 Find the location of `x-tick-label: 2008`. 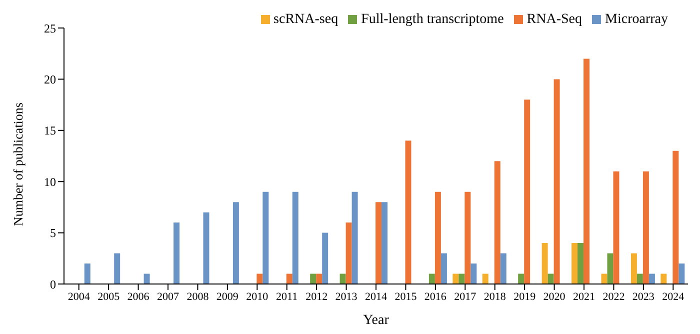

x-tick-label: 2008 is located at coordinates (198, 296).